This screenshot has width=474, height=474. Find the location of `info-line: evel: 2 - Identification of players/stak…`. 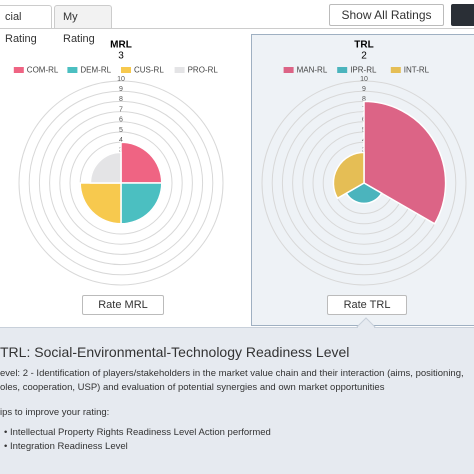

info-line: evel: 2 - Identification of players/stak… is located at coordinates (232, 373).